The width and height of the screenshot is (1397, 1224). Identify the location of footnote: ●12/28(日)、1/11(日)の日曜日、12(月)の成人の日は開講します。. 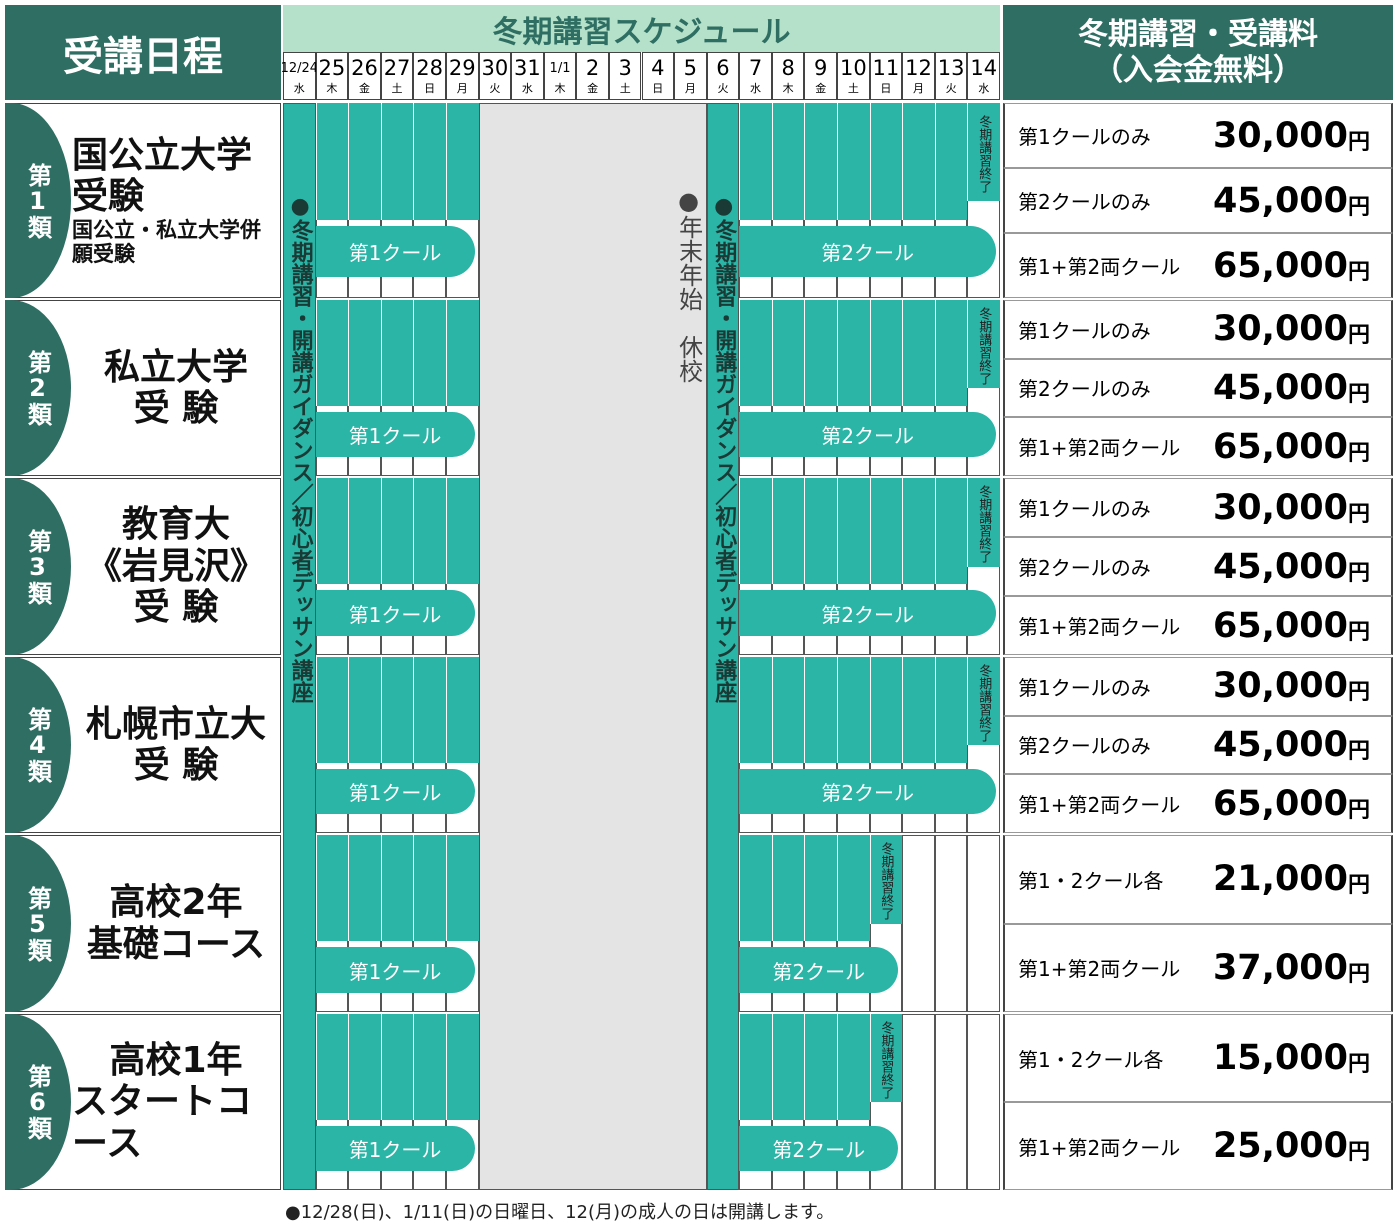
(560, 1212).